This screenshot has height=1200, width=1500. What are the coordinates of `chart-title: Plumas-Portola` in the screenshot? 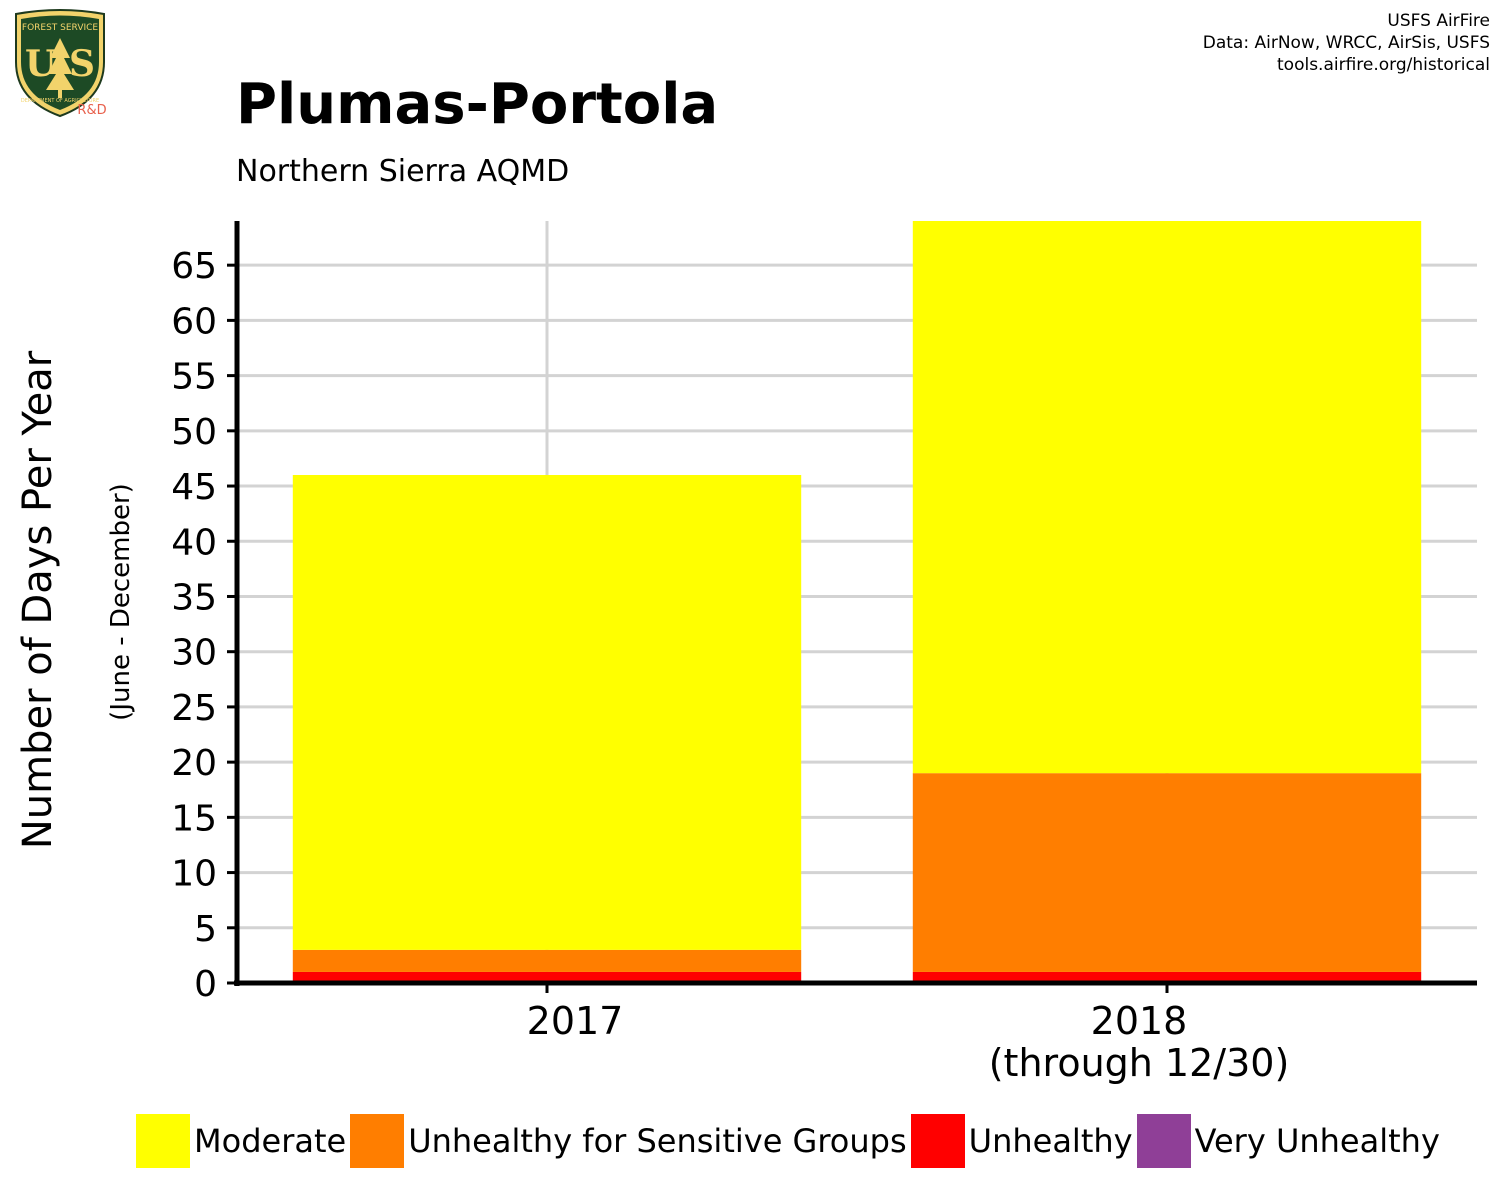 It's located at (477, 104).